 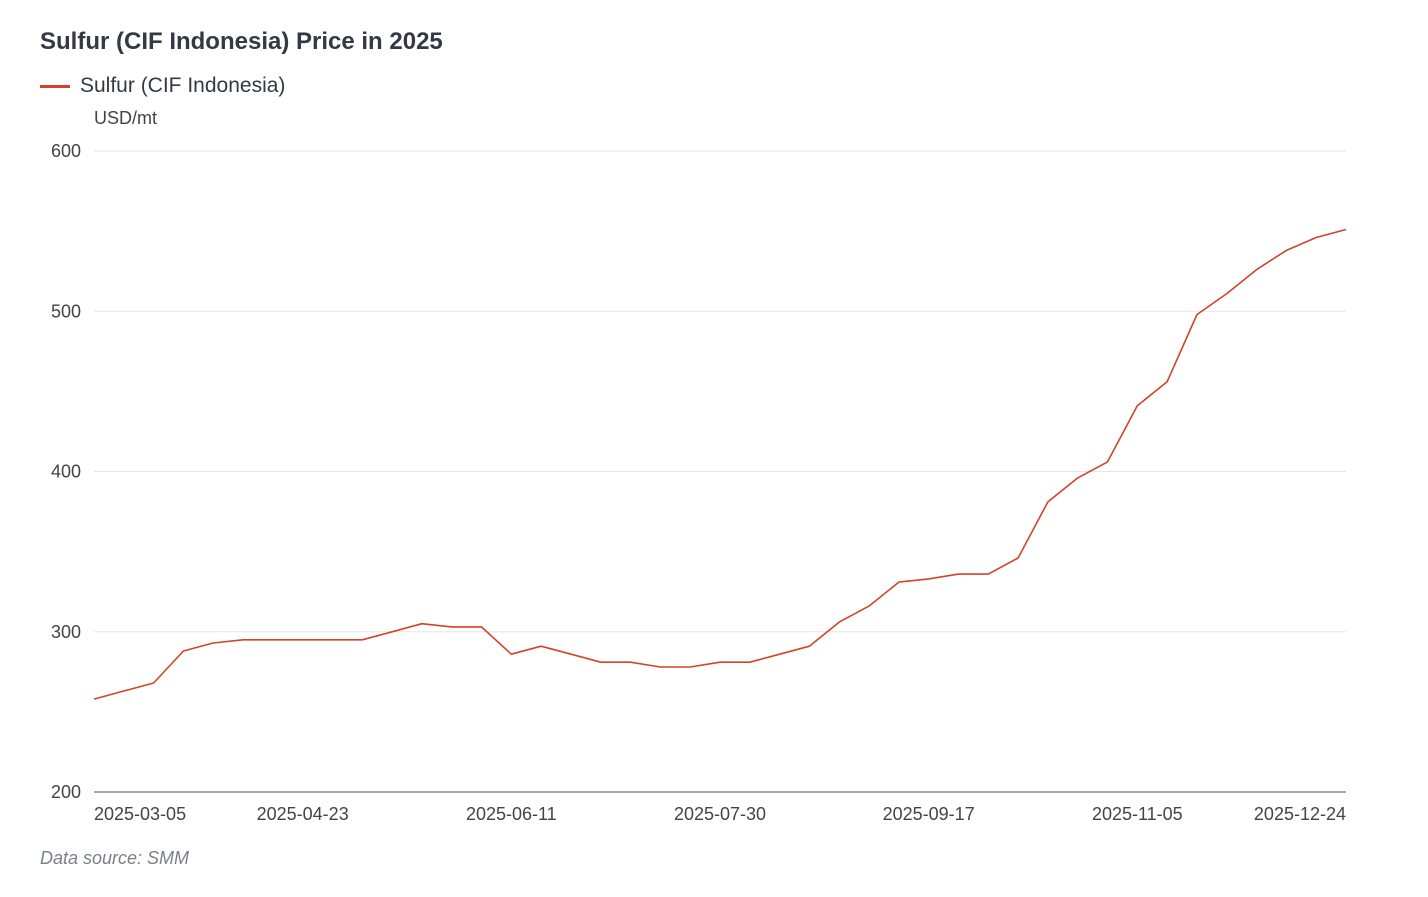 I want to click on x-tick-label: 2025-09-17, so click(x=929, y=814).